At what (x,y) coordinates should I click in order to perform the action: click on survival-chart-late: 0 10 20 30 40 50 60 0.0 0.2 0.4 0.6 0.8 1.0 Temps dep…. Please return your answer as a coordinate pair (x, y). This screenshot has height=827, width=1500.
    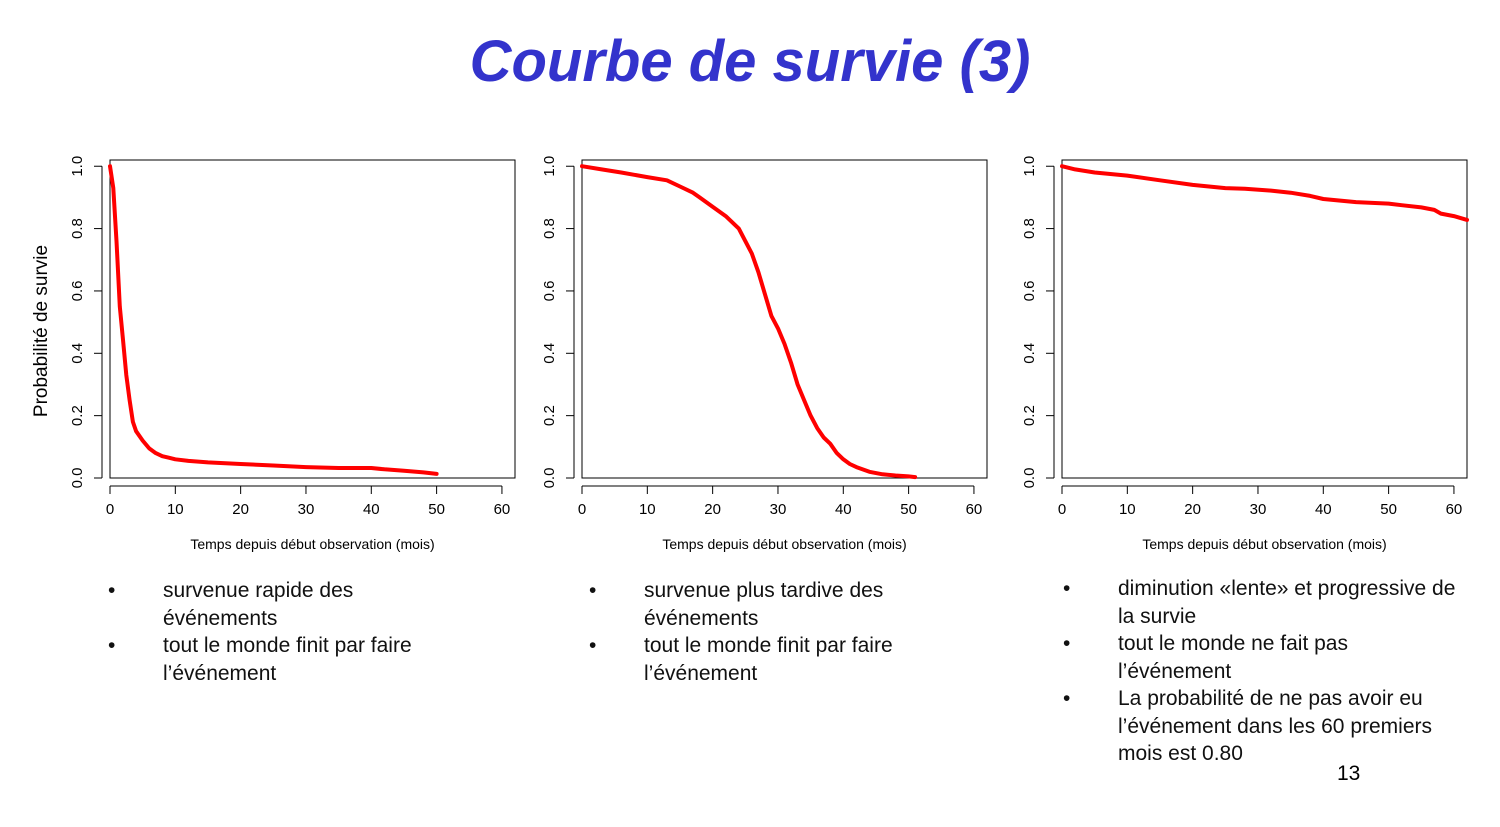
    Looking at the image, I should click on (764, 354).